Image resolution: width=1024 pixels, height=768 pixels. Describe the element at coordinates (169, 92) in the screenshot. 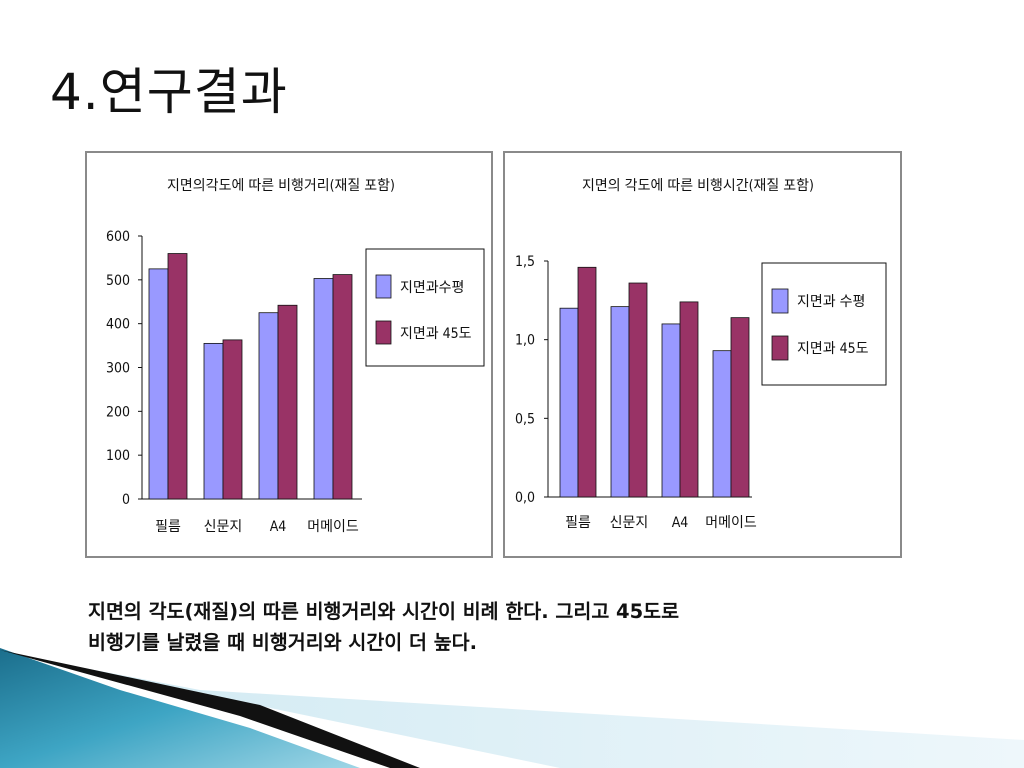

I see `slide-title: 4.연구결과` at that location.